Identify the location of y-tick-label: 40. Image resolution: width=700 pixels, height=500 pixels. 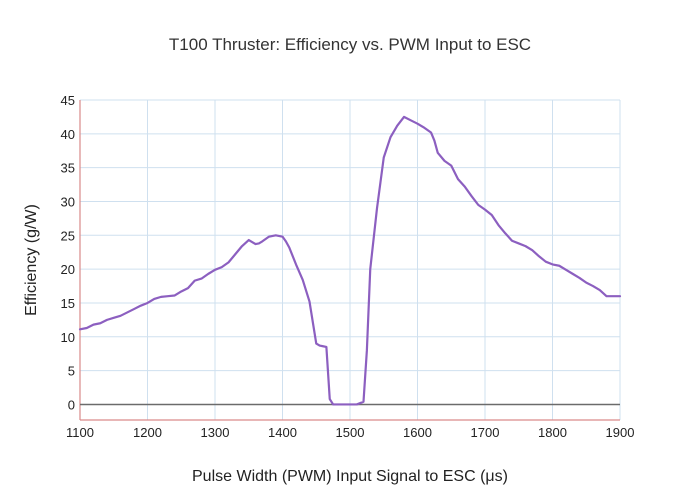
(68, 134).